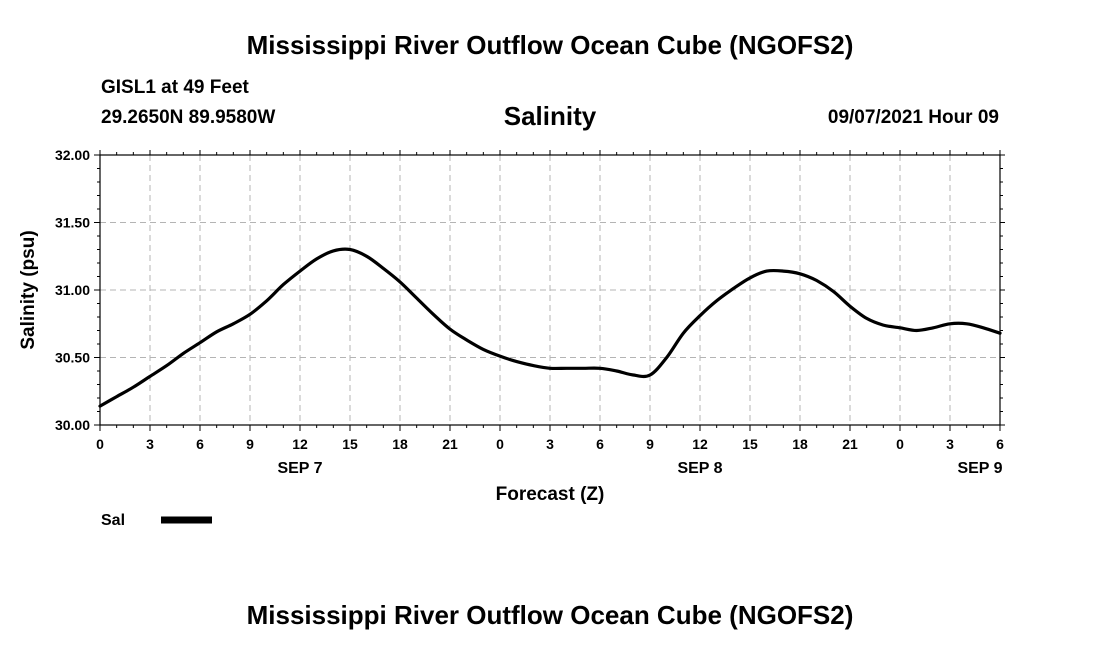 The height and width of the screenshot is (650, 1100). Describe the element at coordinates (113, 520) in the screenshot. I see `legend-label: Sal` at that location.